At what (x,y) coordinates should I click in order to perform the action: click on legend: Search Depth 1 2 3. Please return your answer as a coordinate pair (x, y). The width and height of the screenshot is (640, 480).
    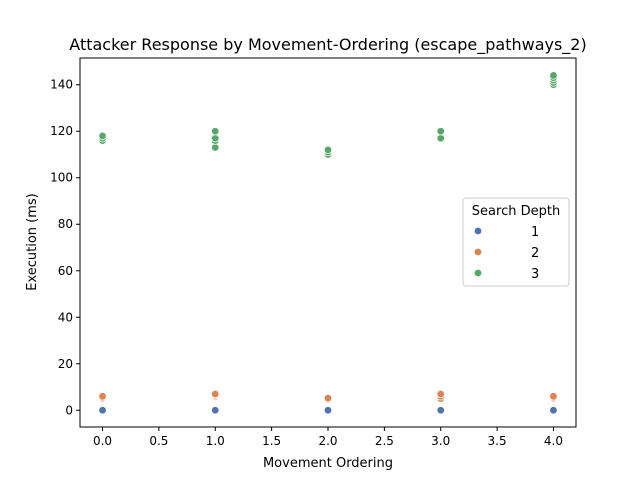
    Looking at the image, I should click on (516, 242).